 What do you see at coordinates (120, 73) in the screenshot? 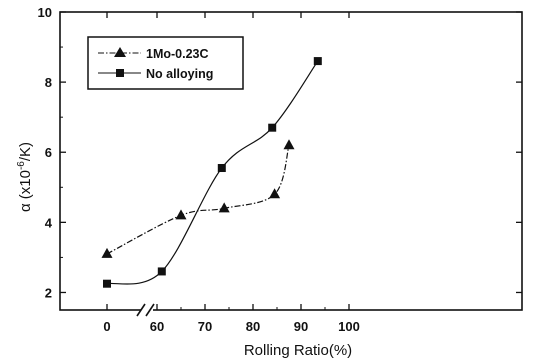
I see `legend-marker-no-alloy` at bounding box center [120, 73].